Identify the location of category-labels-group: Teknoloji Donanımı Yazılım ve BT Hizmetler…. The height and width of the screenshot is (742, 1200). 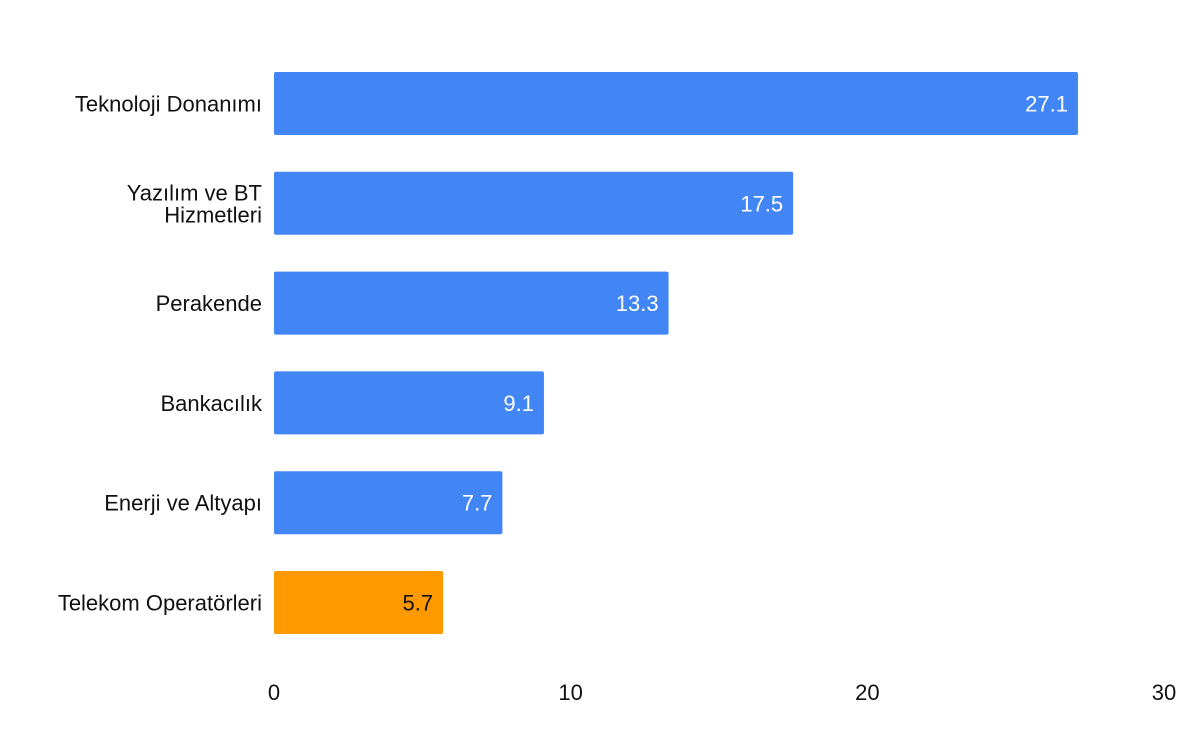
(160, 354).